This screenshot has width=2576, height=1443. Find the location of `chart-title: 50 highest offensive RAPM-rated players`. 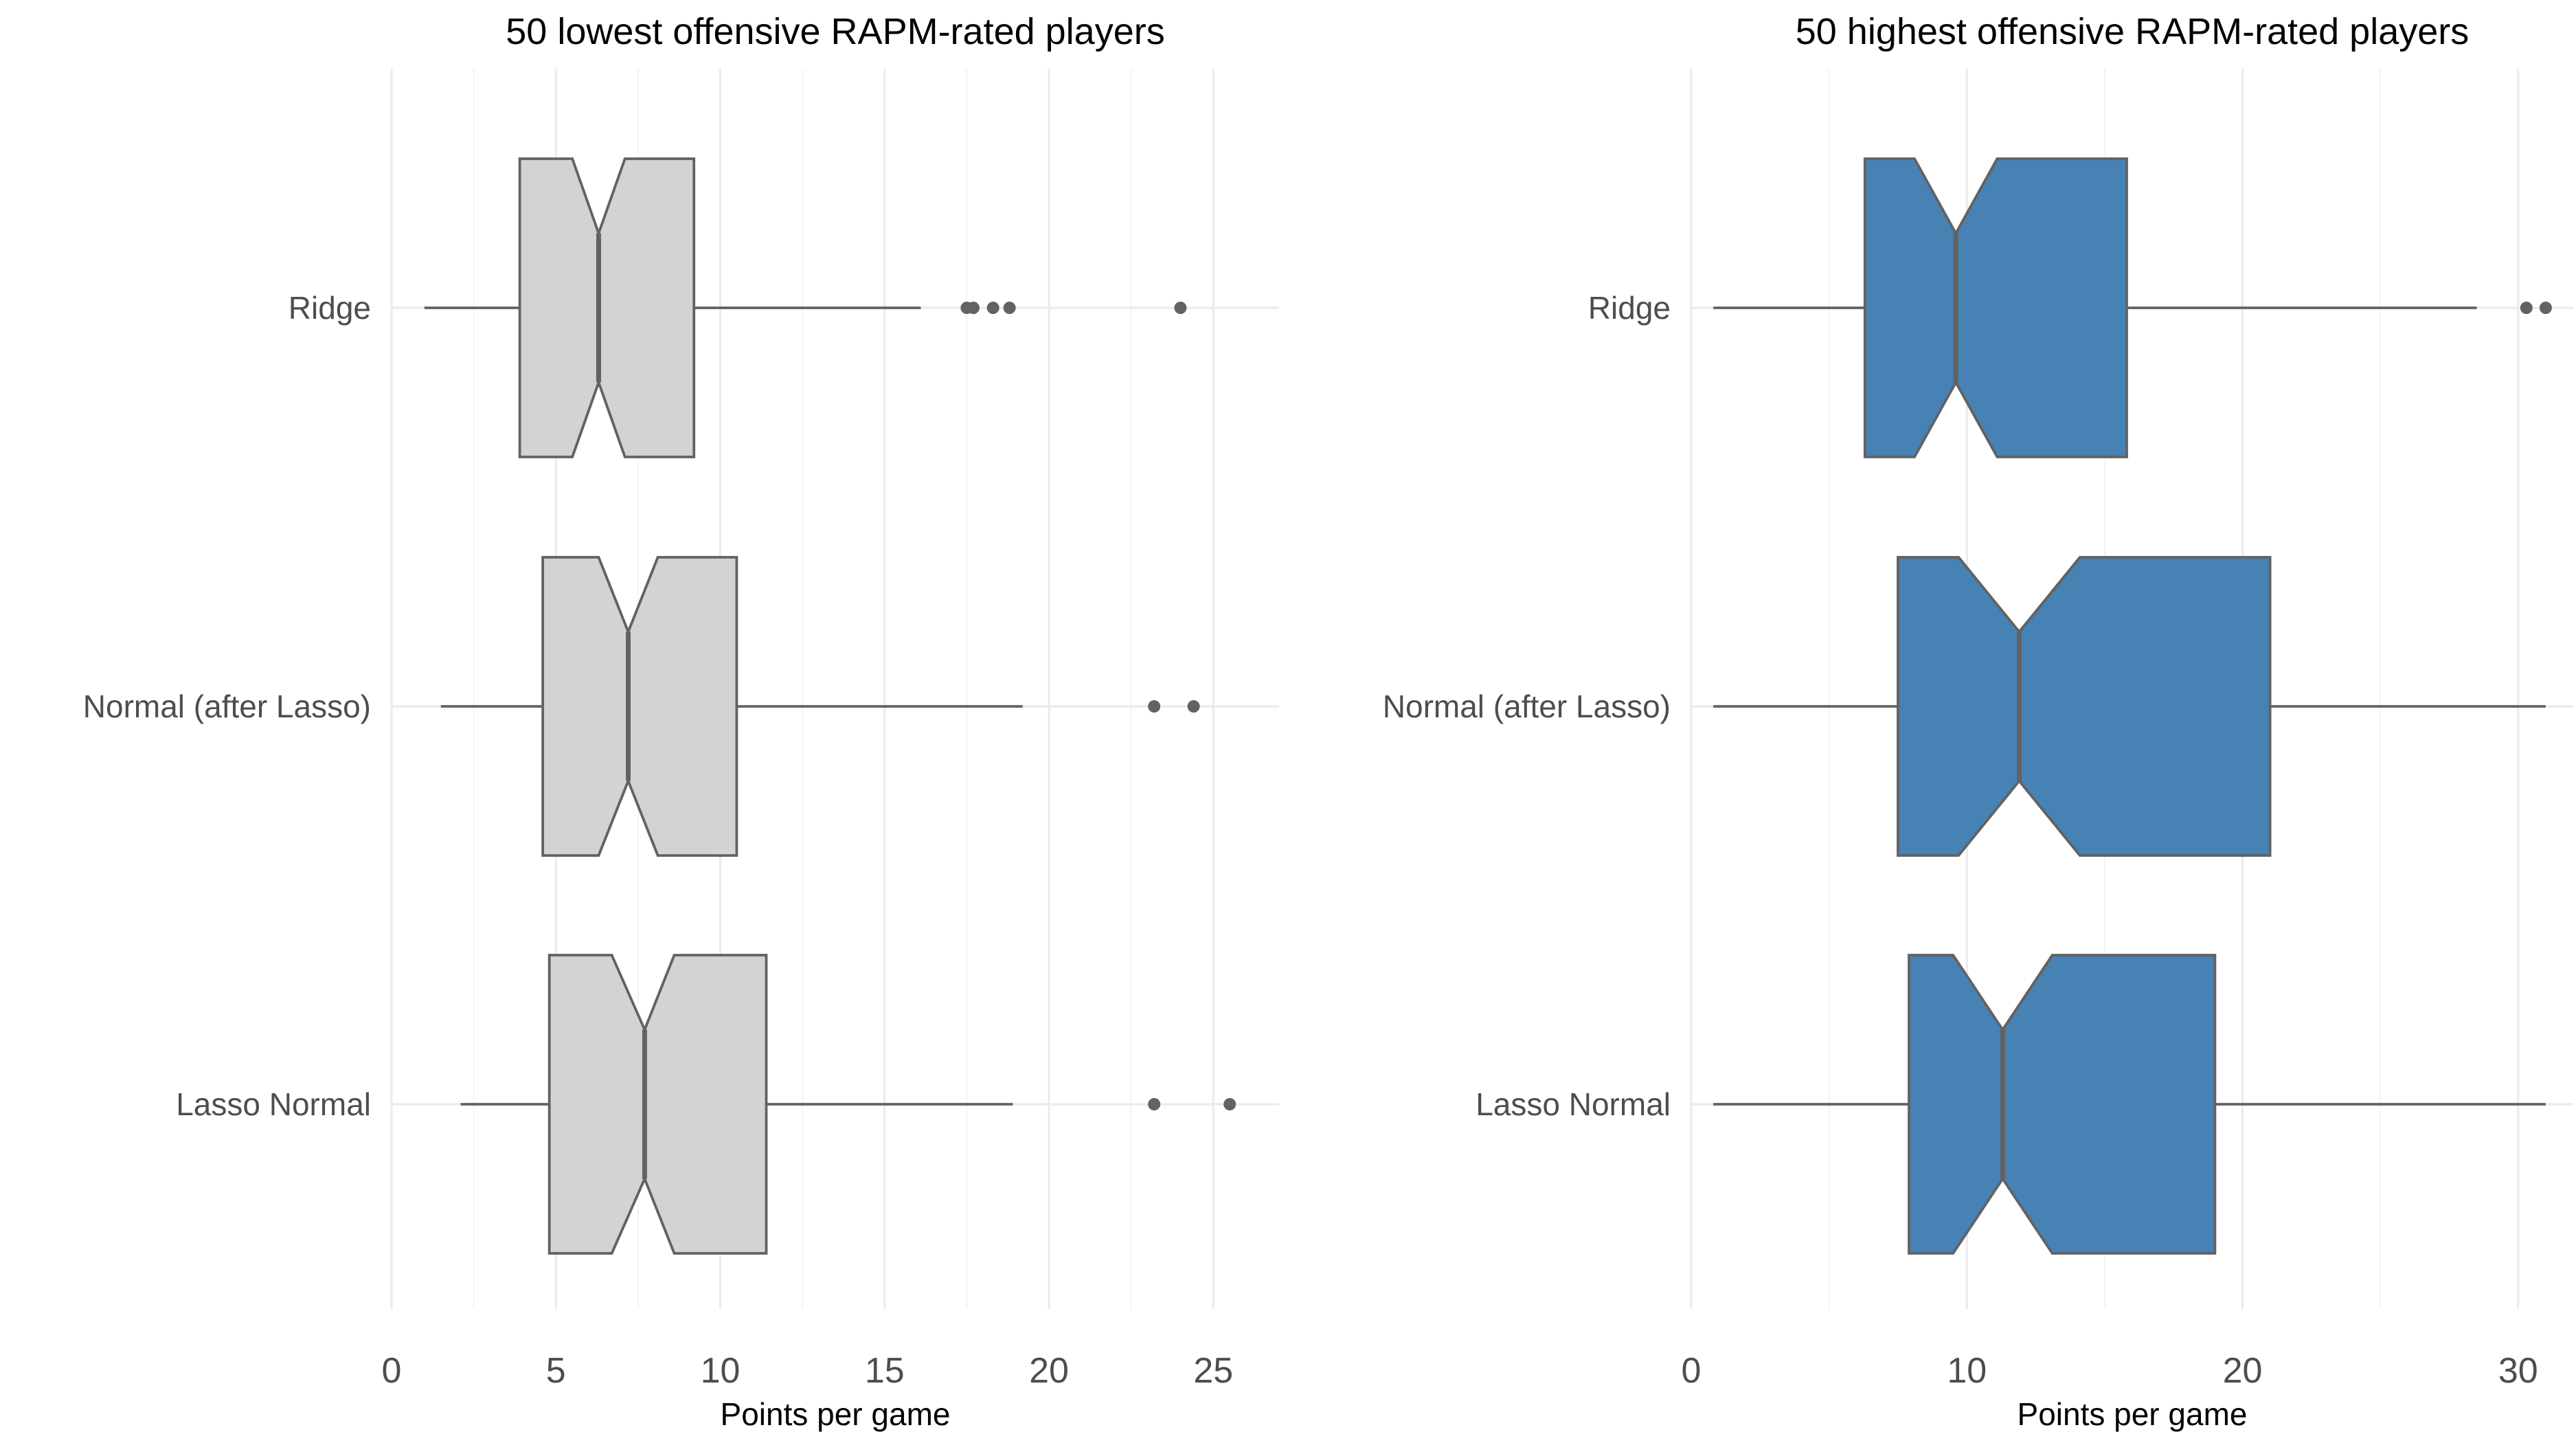

chart-title: 50 highest offensive RAPM-rated players is located at coordinates (2133, 32).